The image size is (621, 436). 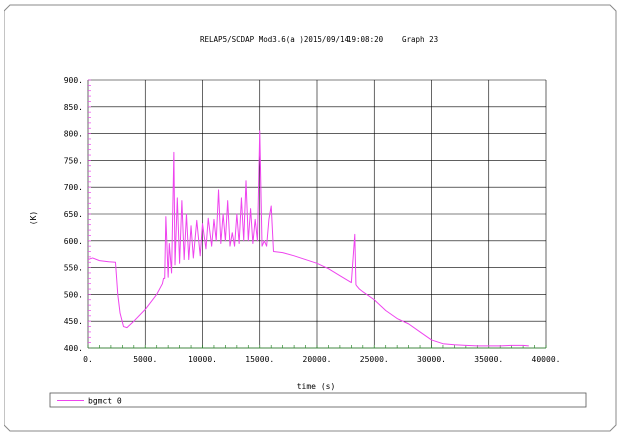 I want to click on y-tick-label: 600., so click(x=73, y=241).